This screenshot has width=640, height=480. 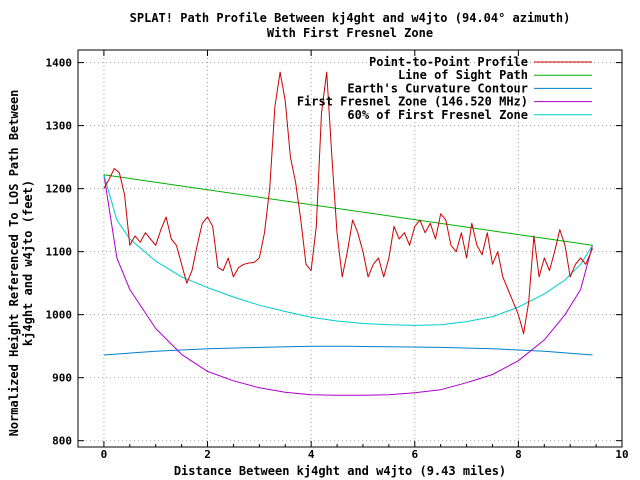 What do you see at coordinates (104, 454) in the screenshot?
I see `x-tick-label-0: 0` at bounding box center [104, 454].